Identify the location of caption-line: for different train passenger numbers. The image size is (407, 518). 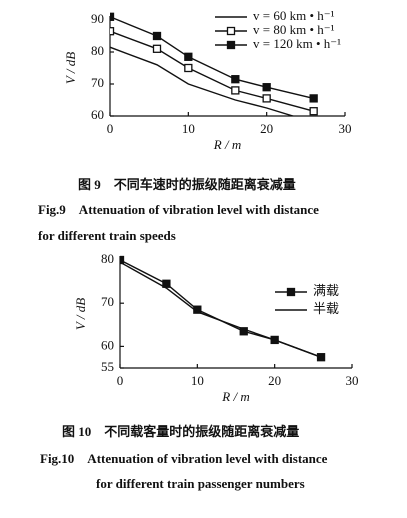
(200, 483).